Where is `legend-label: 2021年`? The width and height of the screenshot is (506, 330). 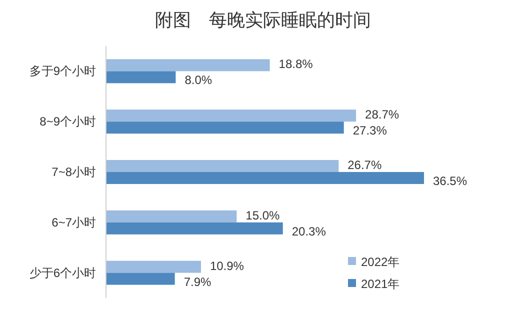 legend-label: 2021年 is located at coordinates (380, 284).